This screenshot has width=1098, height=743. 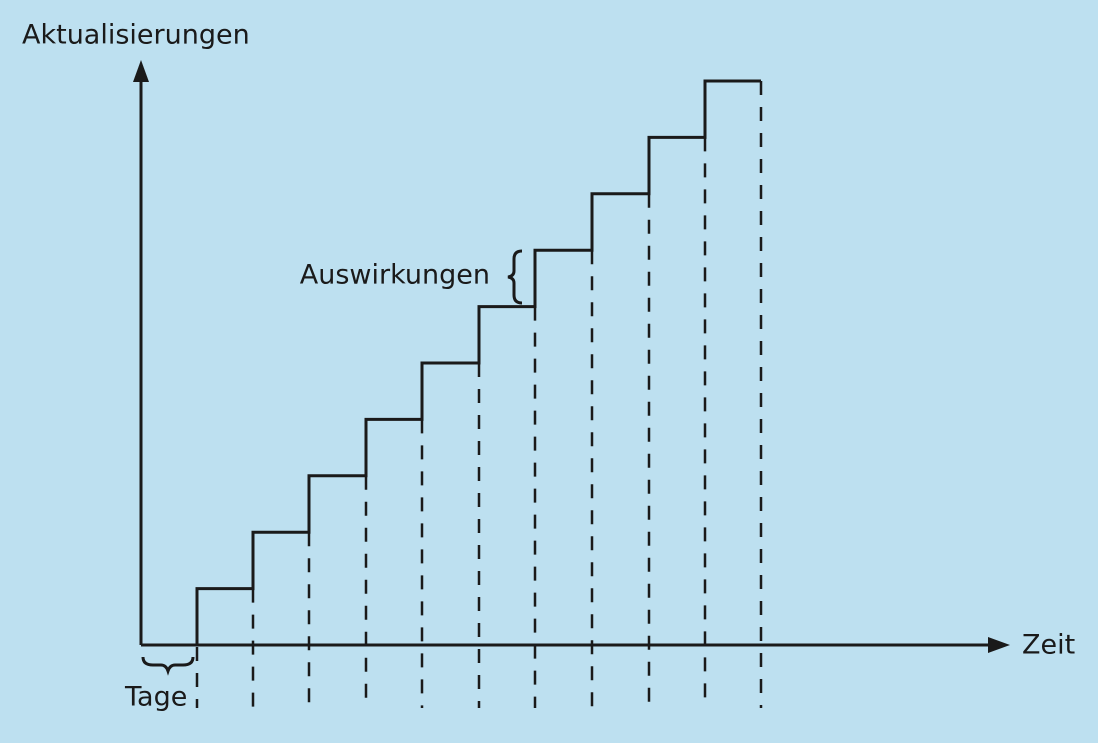 I want to click on impact-brace, so click(x=515, y=277).